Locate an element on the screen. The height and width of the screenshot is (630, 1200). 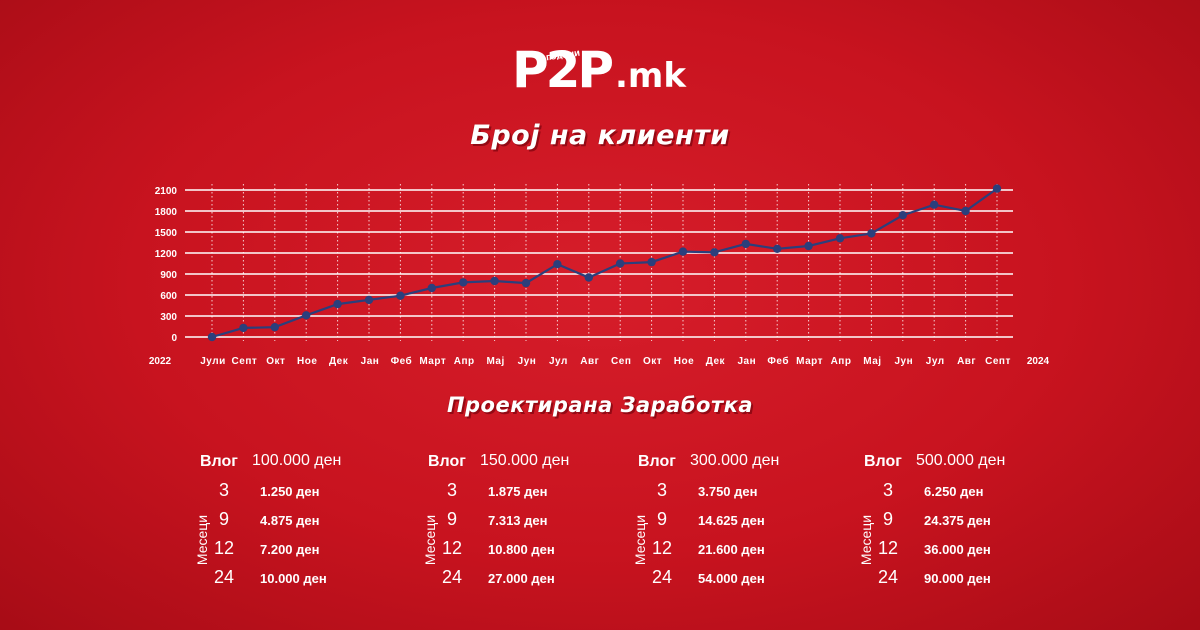
deposit-amount: 100.000 ден is located at coordinates (297, 460).